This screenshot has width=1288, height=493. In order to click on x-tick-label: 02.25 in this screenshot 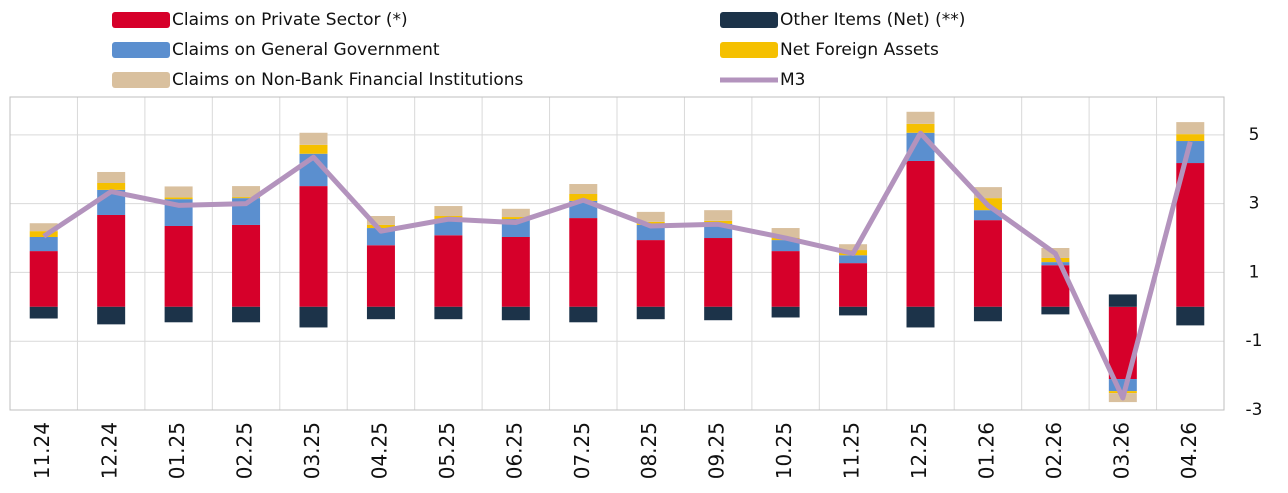, I will do `click(245, 450)`.